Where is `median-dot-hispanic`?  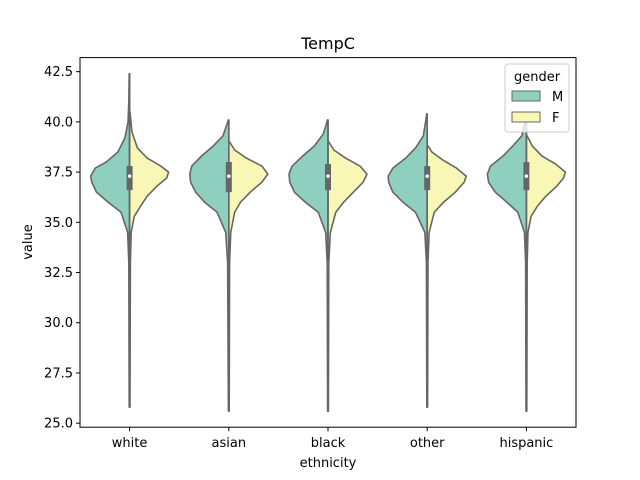
median-dot-hispanic is located at coordinates (526, 176).